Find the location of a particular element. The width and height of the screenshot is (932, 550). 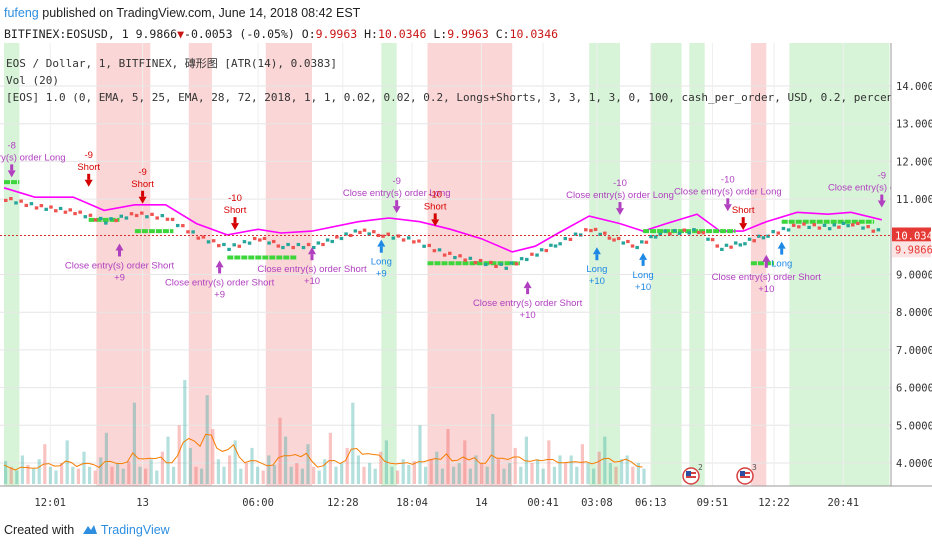

x-tick-label: 06:13 is located at coordinates (651, 503).